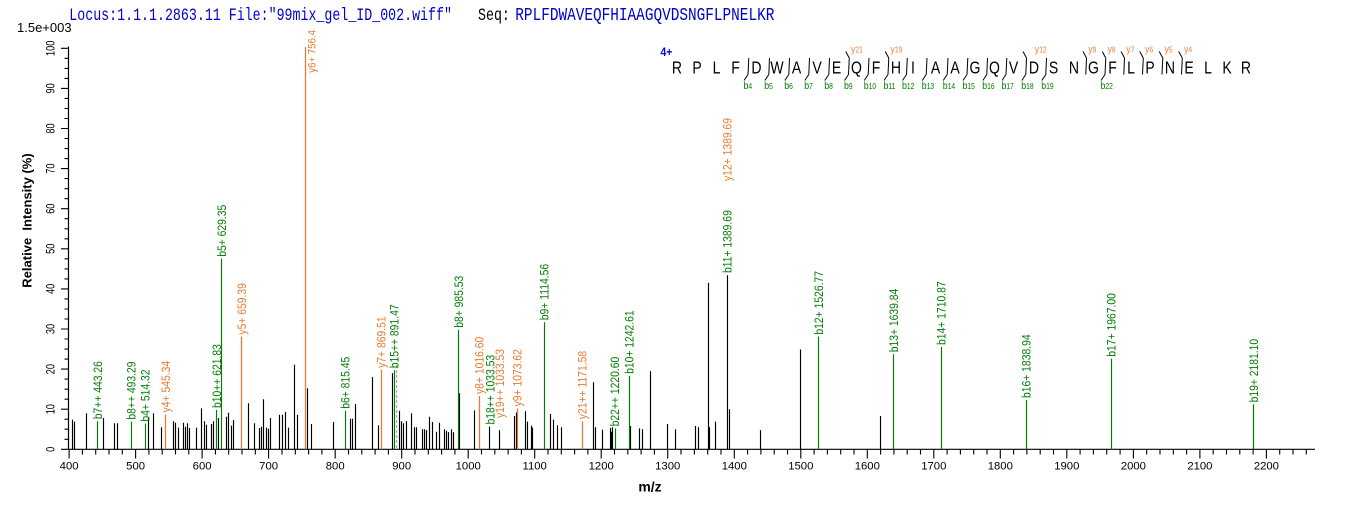 Image resolution: width=1362 pixels, height=514 pixels. I want to click on svg-text: 20, so click(52, 369).